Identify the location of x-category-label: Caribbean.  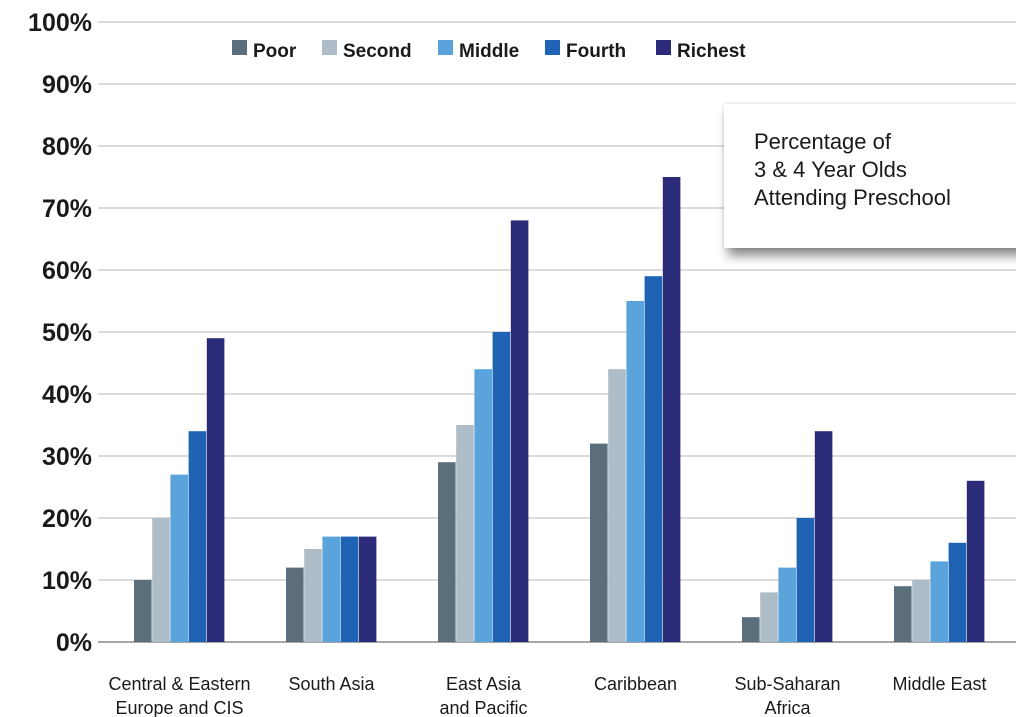
(635, 684).